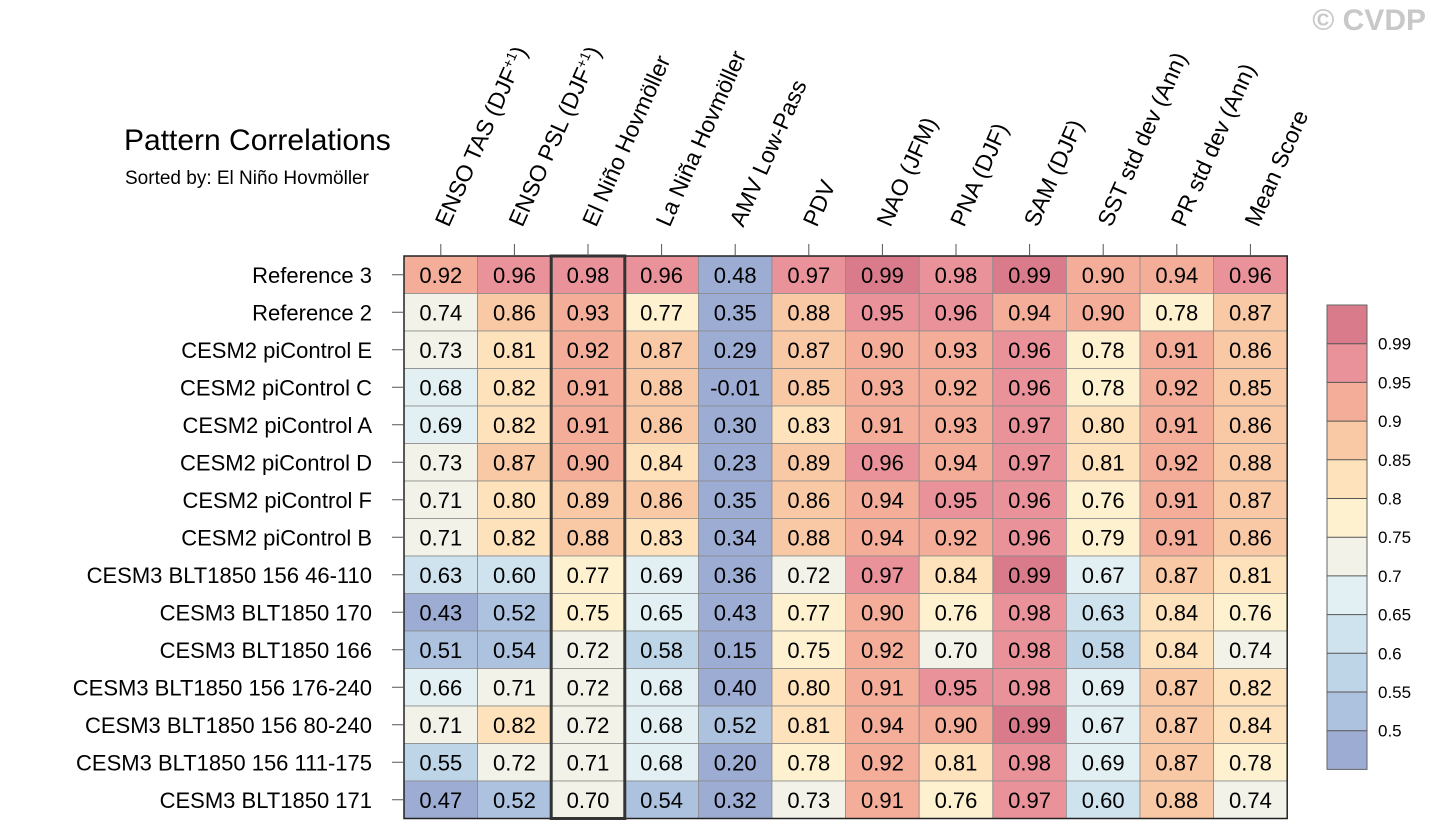  Describe the element at coordinates (1394, 460) in the screenshot. I see `colorbar-label: 0.85` at that location.